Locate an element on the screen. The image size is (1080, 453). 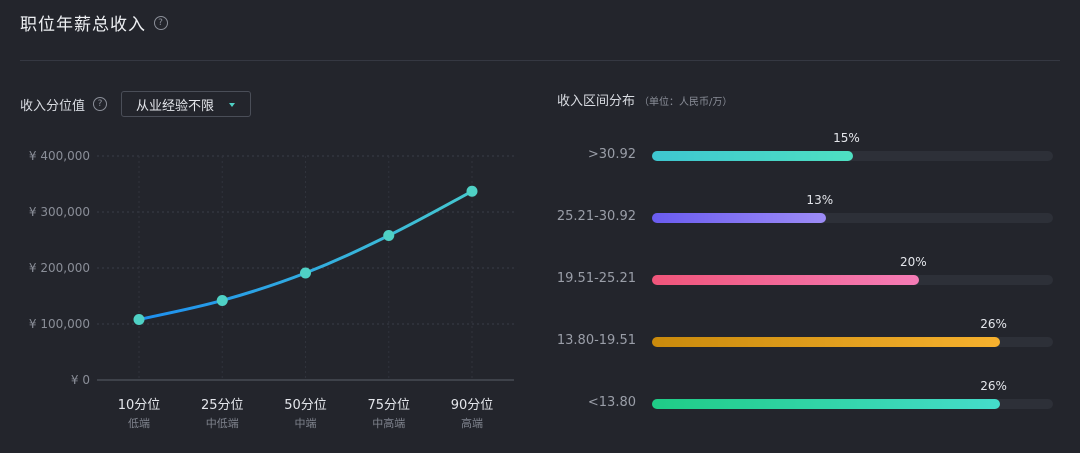
x-tick-sublabel: 中高端 is located at coordinates (388, 423).